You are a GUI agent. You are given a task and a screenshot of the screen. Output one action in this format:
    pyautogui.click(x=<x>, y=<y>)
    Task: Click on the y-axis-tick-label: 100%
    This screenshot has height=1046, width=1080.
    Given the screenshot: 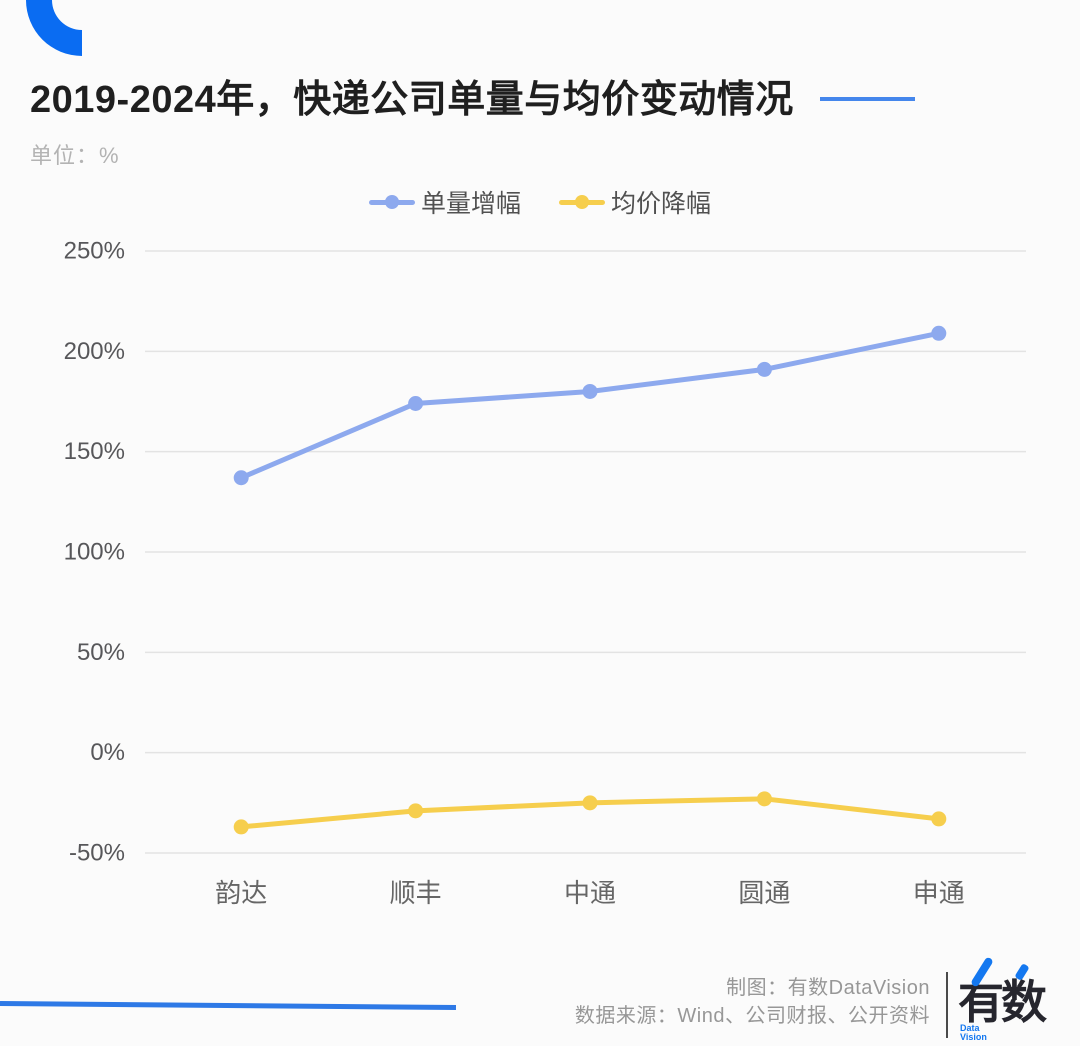 What is the action you would take?
    pyautogui.click(x=94, y=552)
    